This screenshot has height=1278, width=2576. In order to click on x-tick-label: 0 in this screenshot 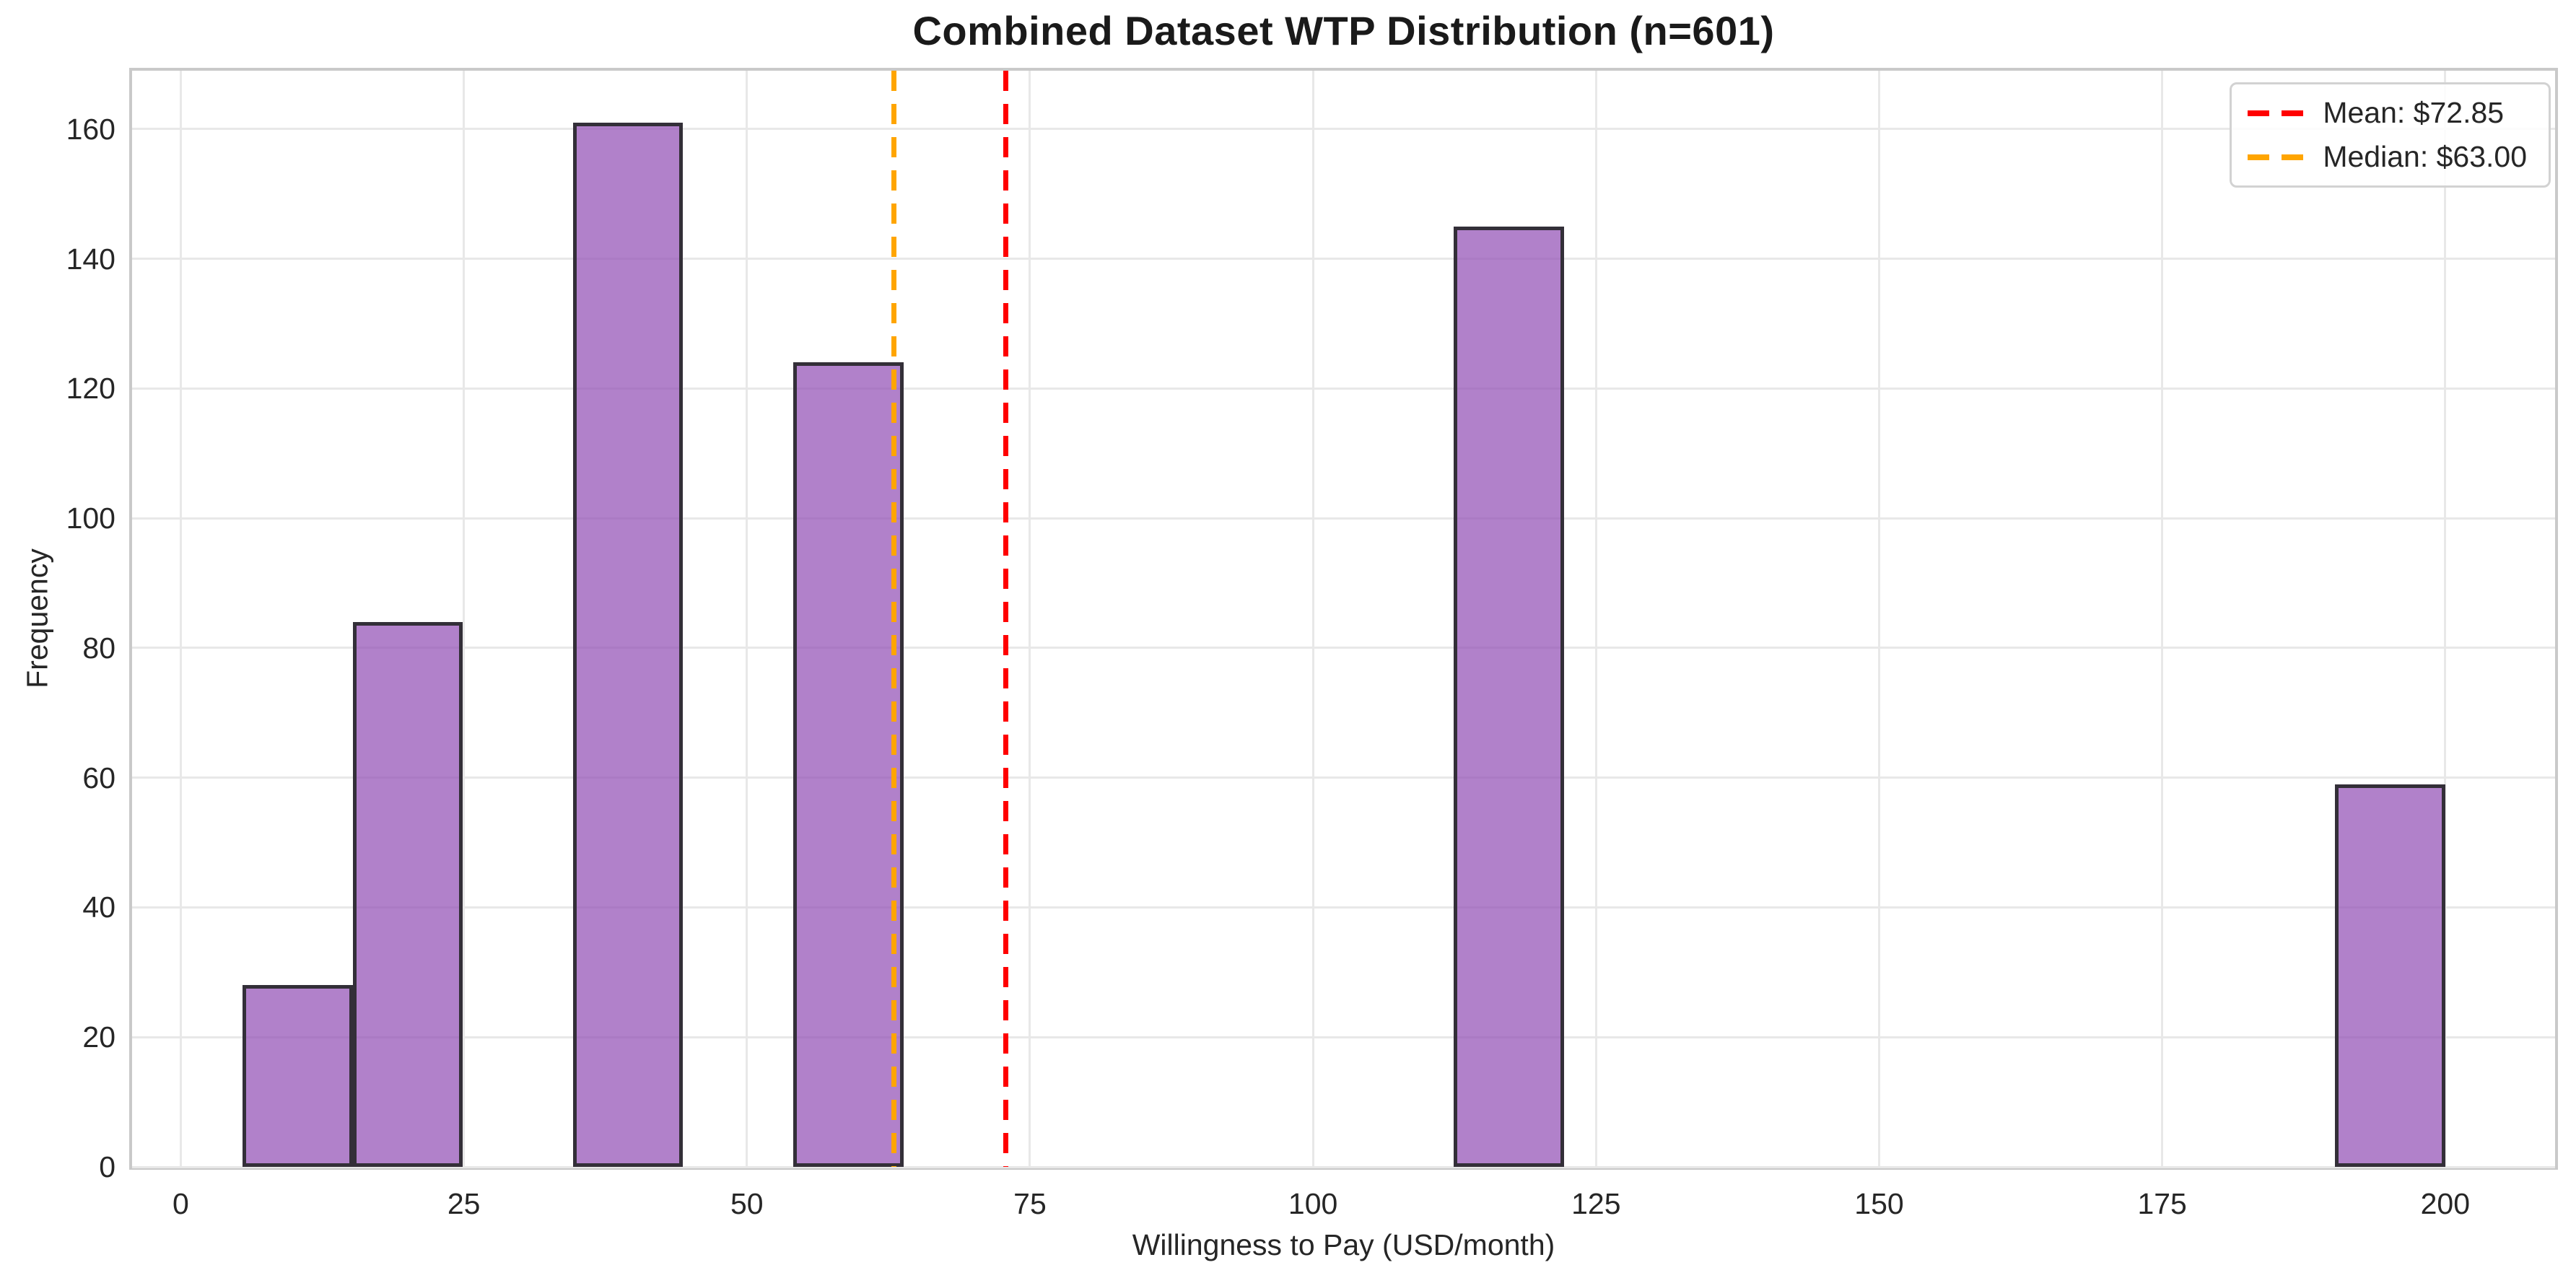, I will do `click(181, 1203)`.